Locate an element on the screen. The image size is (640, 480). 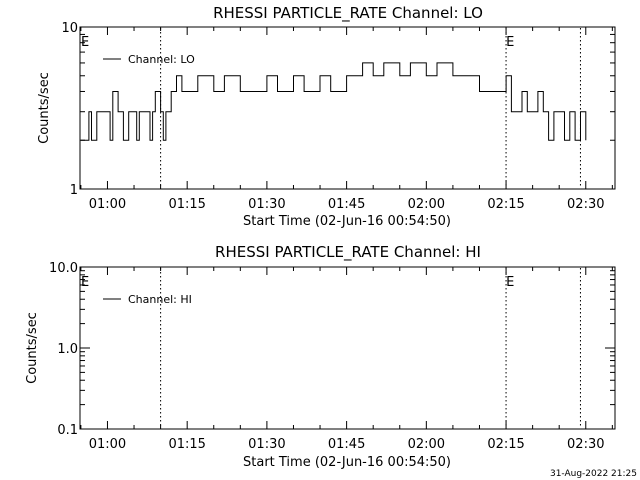
panel-lo-ylabel: Counts/sec is located at coordinates (44, 108).